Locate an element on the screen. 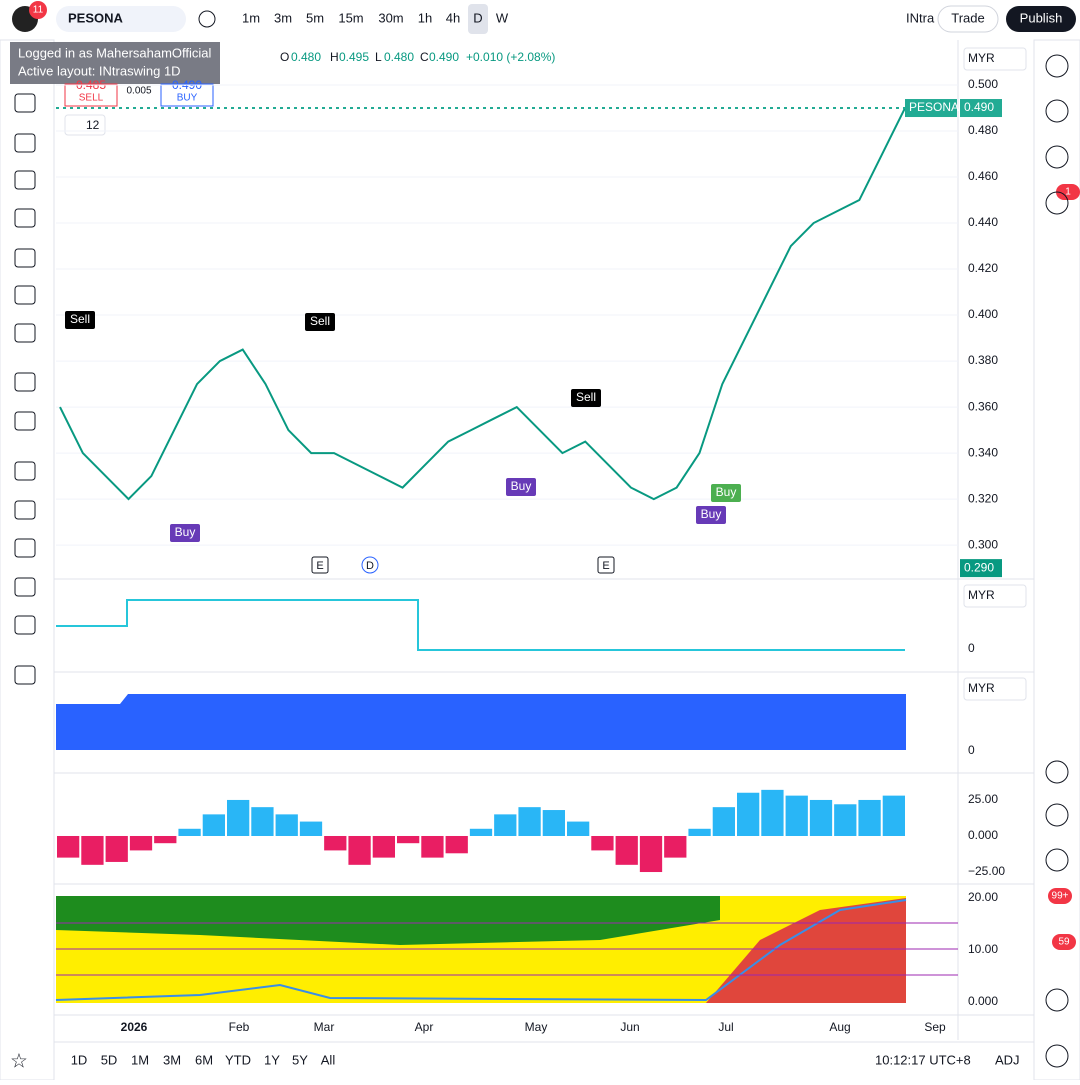 This screenshot has width=1080, height=1085. interval: D is located at coordinates (477, 17).